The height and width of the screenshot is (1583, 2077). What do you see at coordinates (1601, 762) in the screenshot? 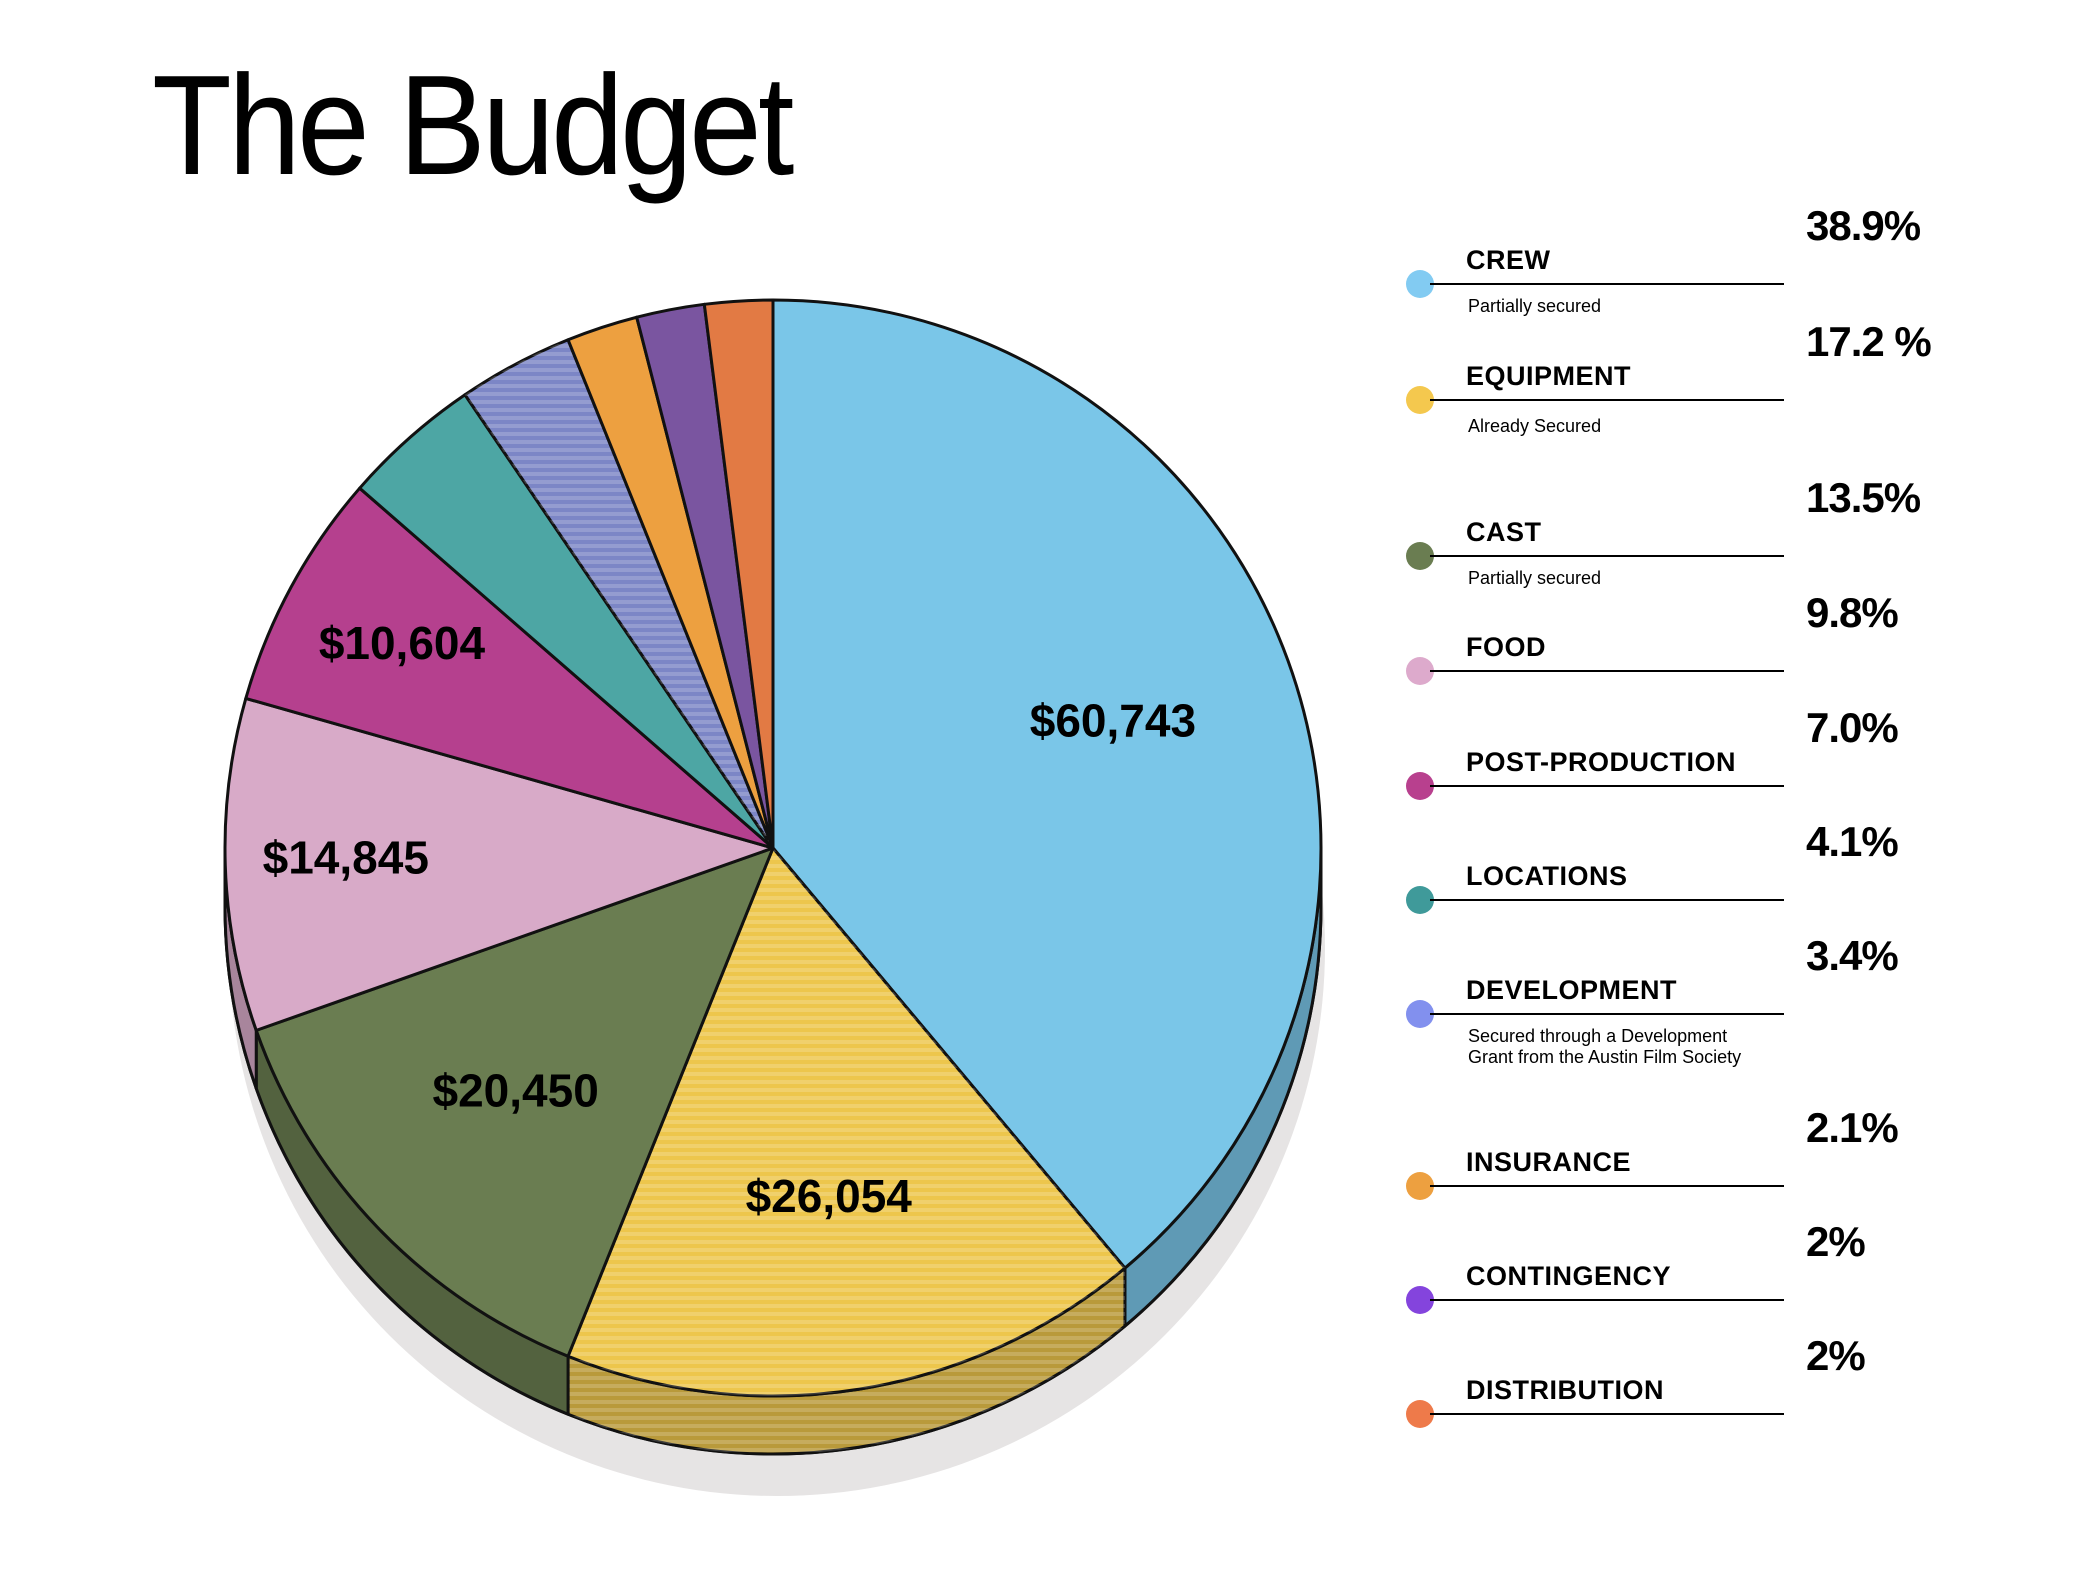
I see `legend-label-post-production: POST-PRODUCTION` at bounding box center [1601, 762].